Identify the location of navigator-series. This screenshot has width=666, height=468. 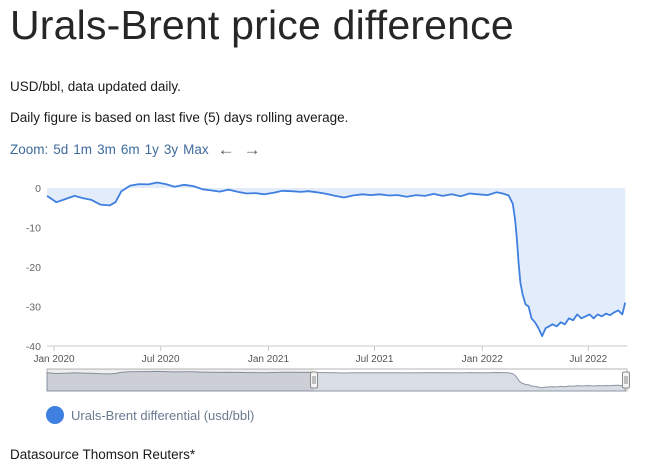
(336, 381).